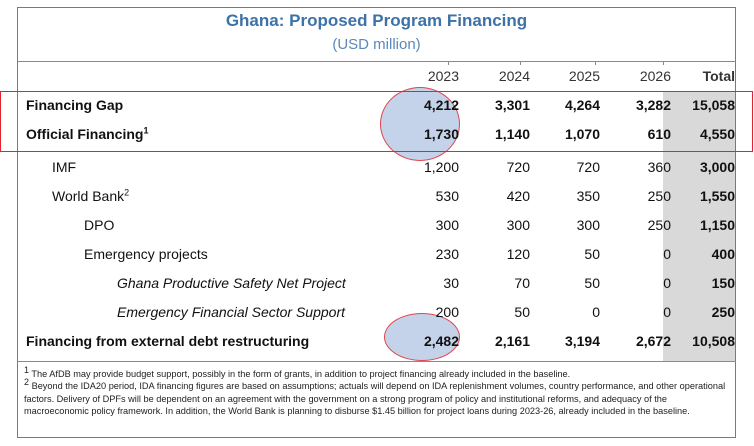  What do you see at coordinates (512, 134) in the screenshot?
I see `cell: 1,140` at bounding box center [512, 134].